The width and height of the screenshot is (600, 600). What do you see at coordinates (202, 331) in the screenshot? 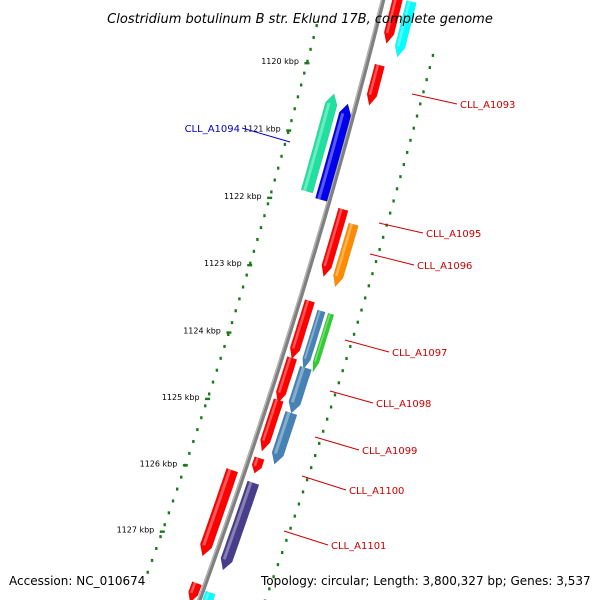
I see `kbp-label: 1124 kbp` at bounding box center [202, 331].